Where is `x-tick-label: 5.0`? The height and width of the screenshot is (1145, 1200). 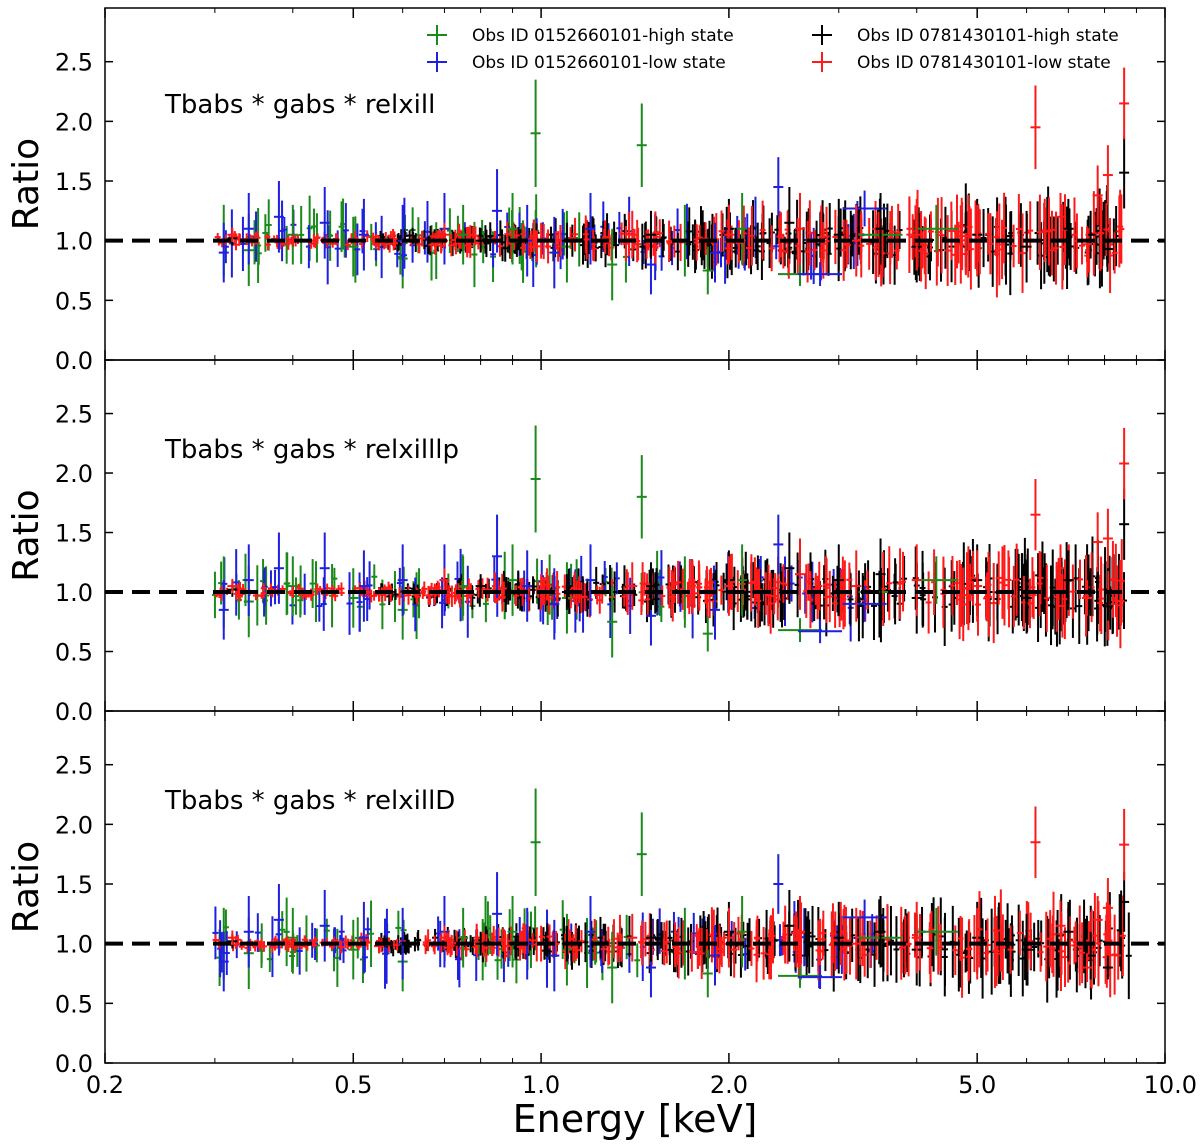
x-tick-label: 5.0 is located at coordinates (977, 1085).